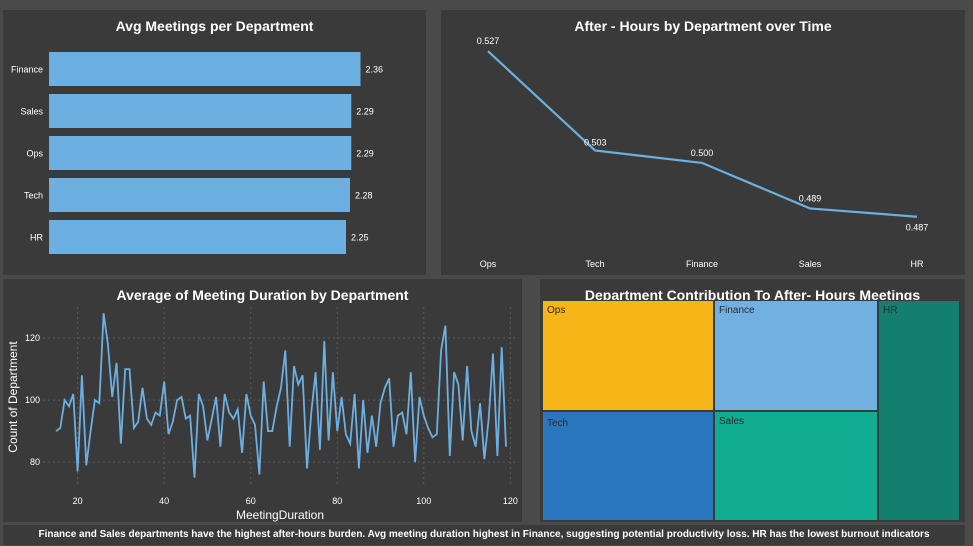  I want to click on treemap-label-hr: HR, so click(890, 310).